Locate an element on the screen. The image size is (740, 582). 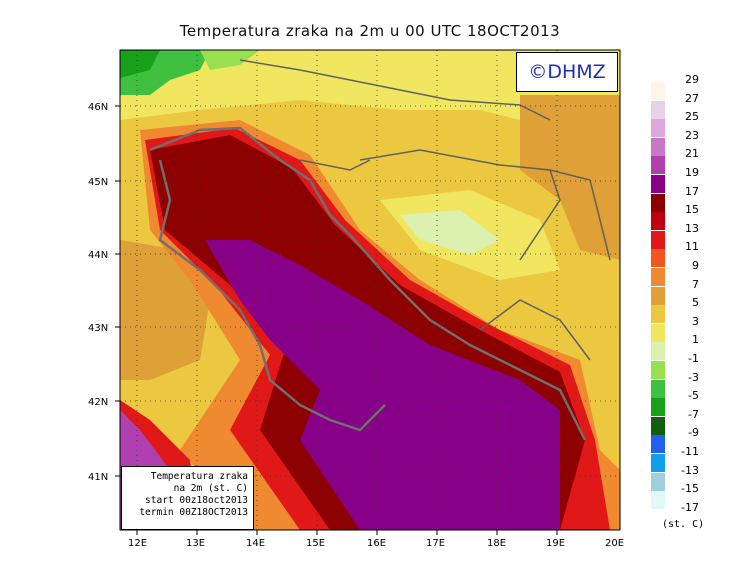
x-tick-label: 18E is located at coordinates (496, 543).